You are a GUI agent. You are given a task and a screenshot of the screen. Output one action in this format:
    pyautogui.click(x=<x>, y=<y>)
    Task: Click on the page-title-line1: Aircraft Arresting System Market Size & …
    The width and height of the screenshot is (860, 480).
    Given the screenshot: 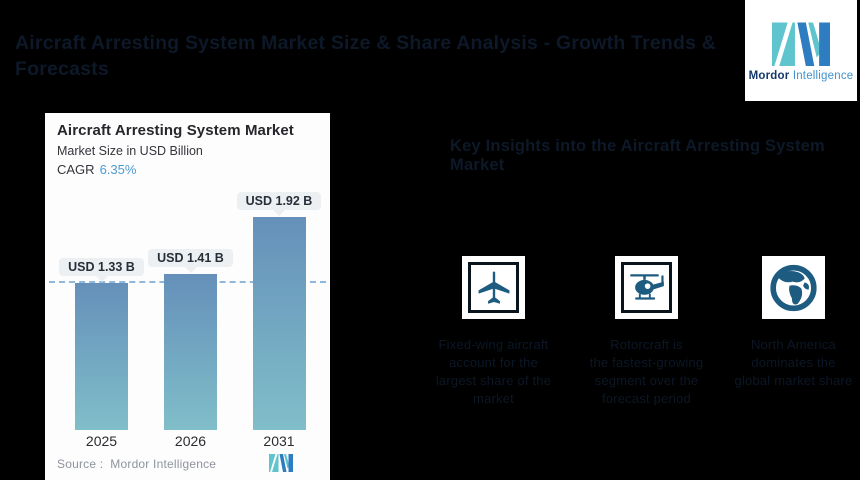 What is the action you would take?
    pyautogui.click(x=366, y=43)
    